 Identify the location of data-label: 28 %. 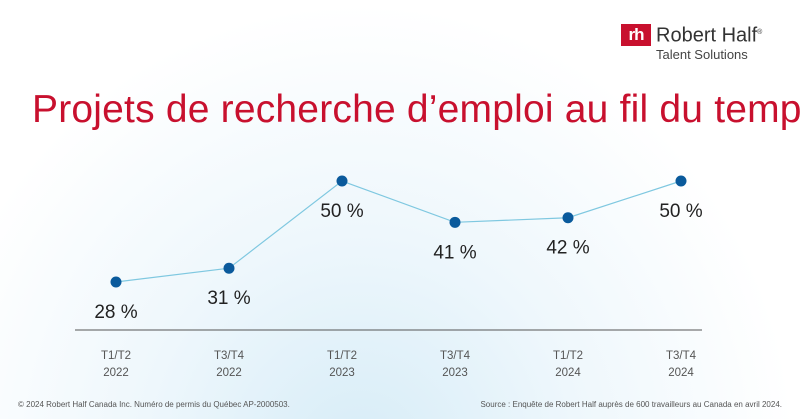
(115, 312).